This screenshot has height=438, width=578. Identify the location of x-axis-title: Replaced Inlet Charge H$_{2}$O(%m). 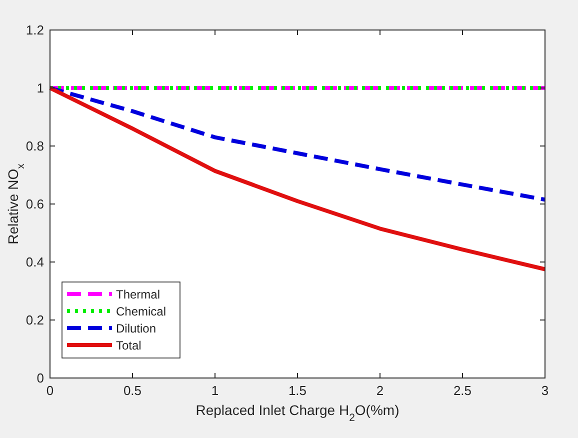
(298, 413).